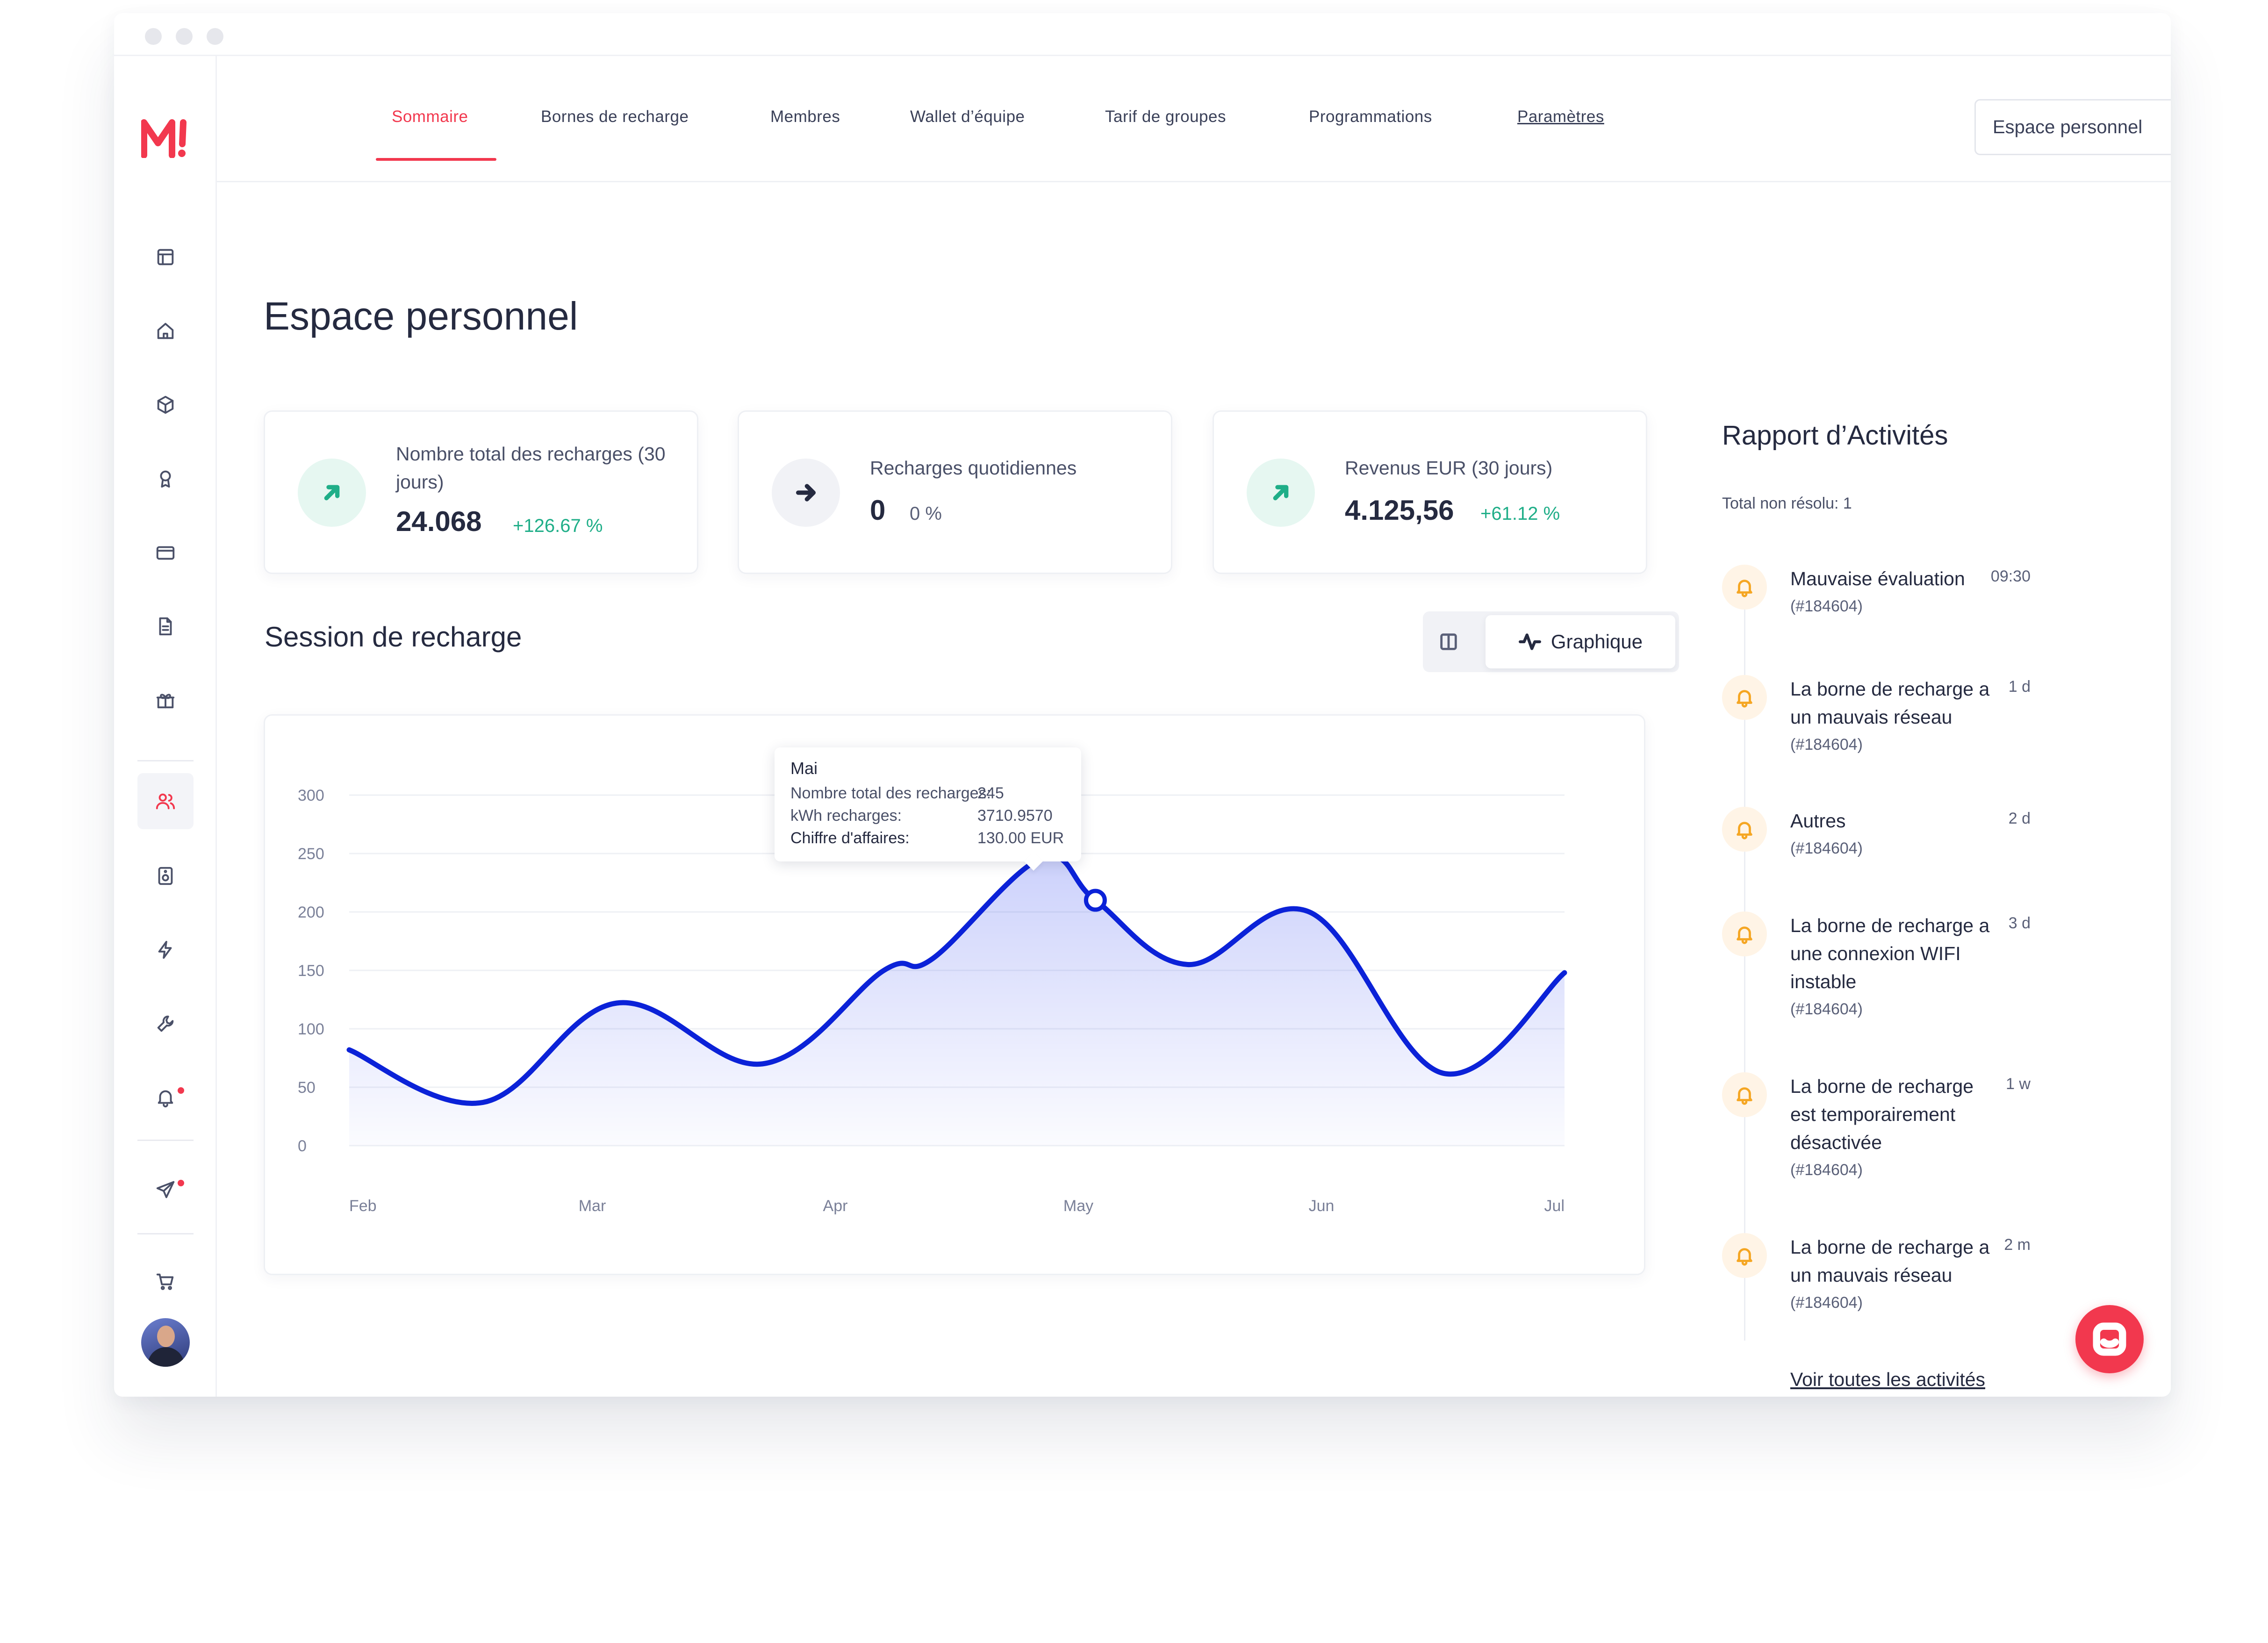  I want to click on chat-icon, so click(2109, 1339).